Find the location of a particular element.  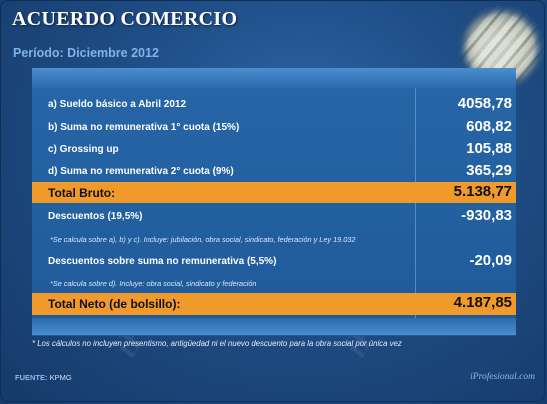

row-value: 365,29 is located at coordinates (489, 170).